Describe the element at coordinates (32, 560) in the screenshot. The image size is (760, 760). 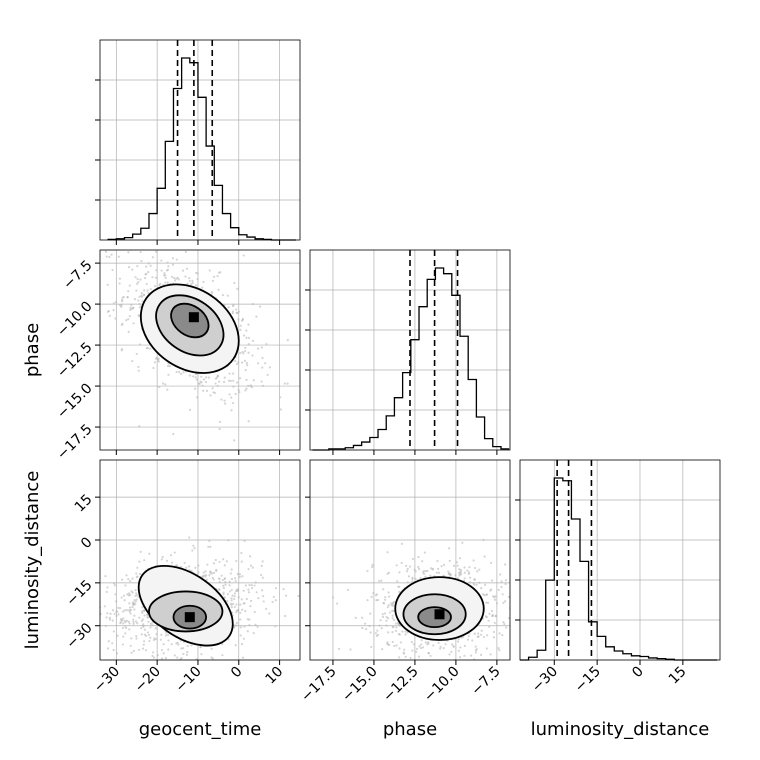
I see `y-axis-label-luminosity_distance: luminosity_distance` at that location.